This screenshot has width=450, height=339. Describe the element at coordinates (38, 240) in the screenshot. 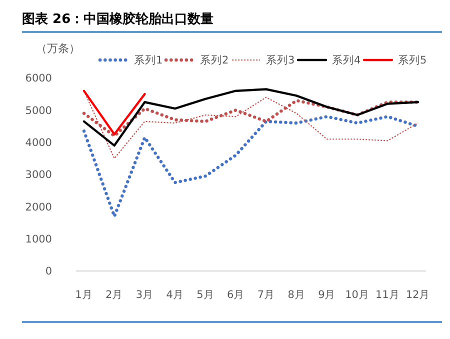

I see `y-tick-label: 1000` at that location.